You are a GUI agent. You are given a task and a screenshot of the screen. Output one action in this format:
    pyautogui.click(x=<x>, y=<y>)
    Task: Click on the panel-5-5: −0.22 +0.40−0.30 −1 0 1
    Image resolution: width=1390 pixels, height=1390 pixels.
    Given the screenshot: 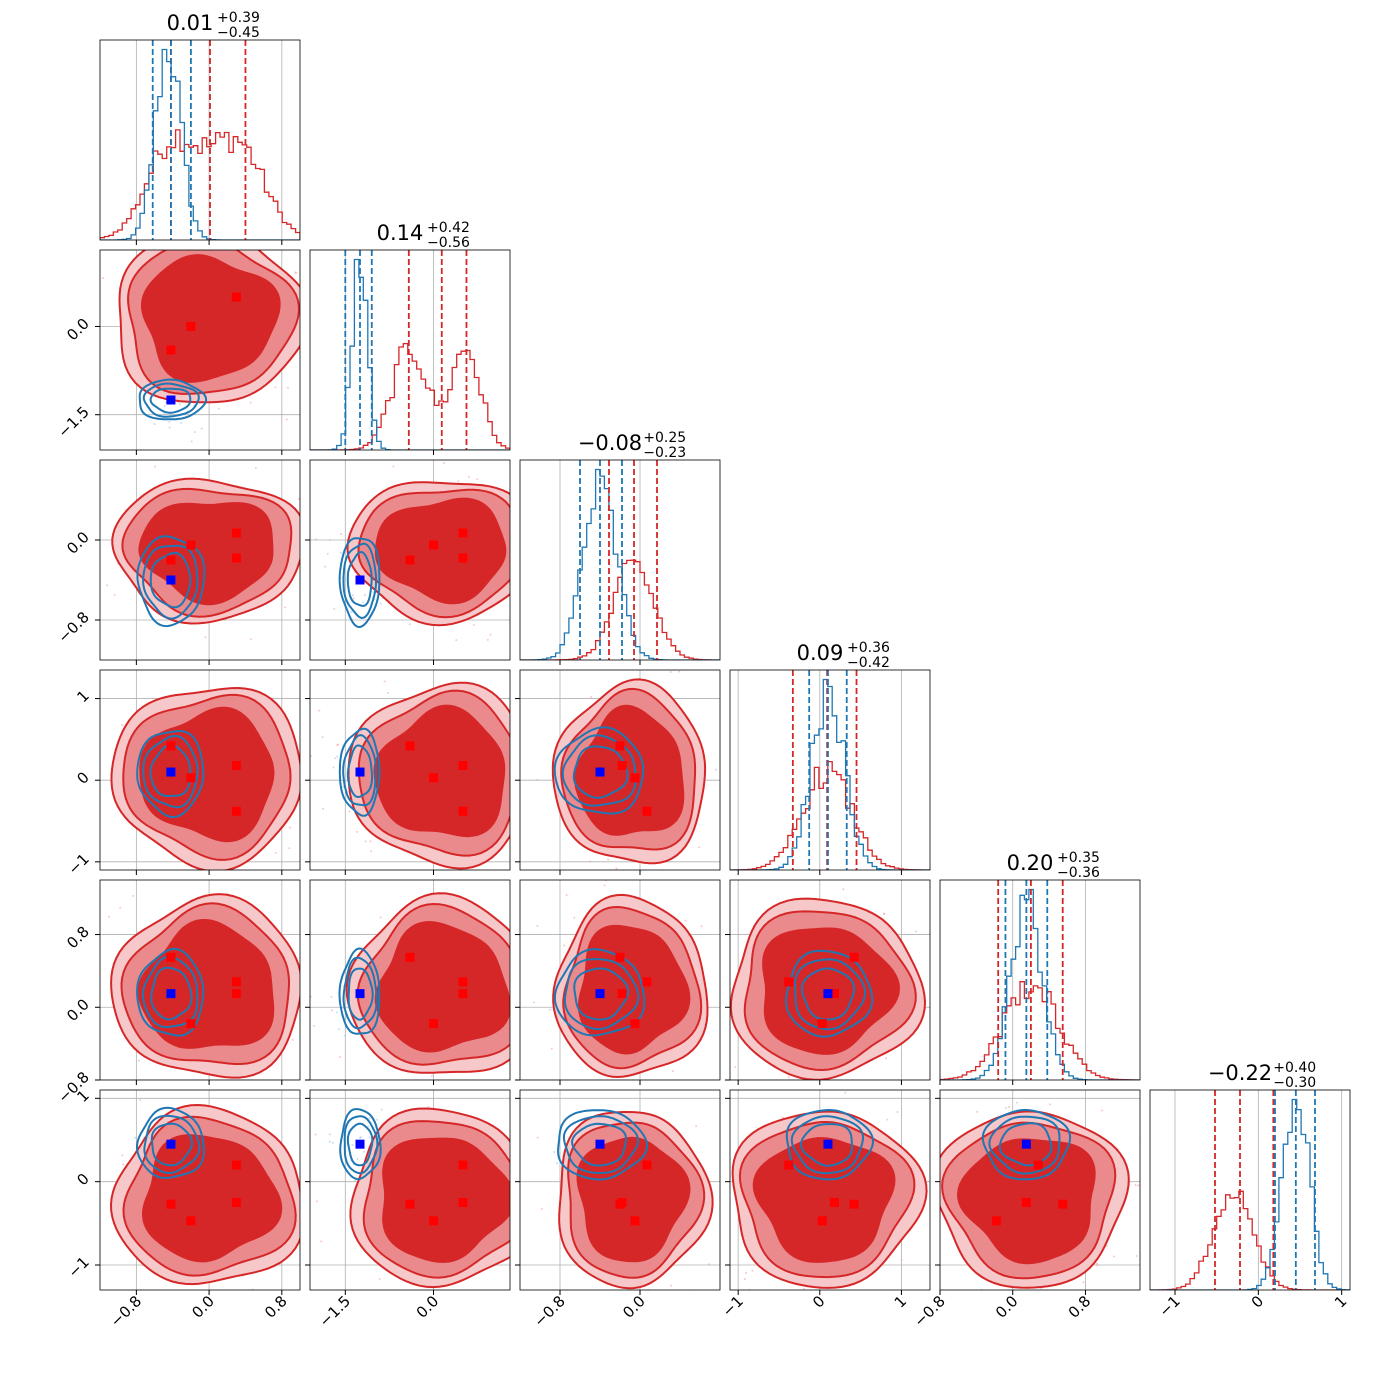 What is the action you would take?
    pyautogui.click(x=1249, y=1190)
    